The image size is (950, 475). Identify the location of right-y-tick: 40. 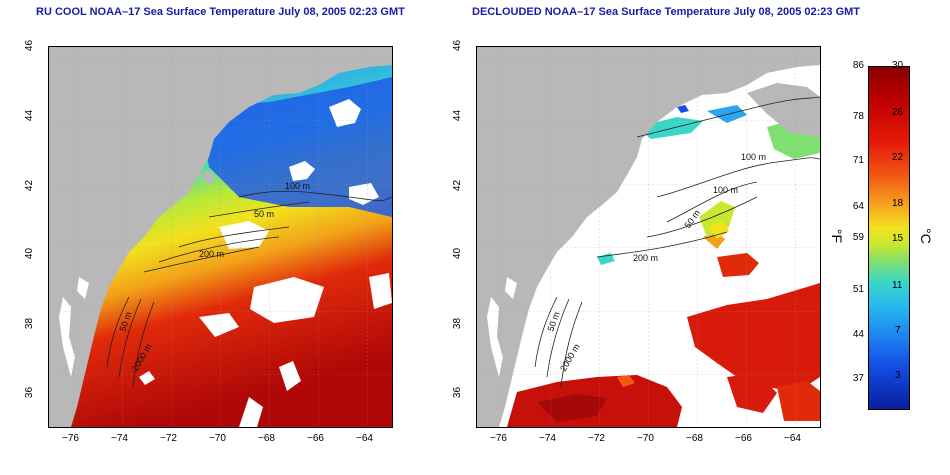
(458, 253).